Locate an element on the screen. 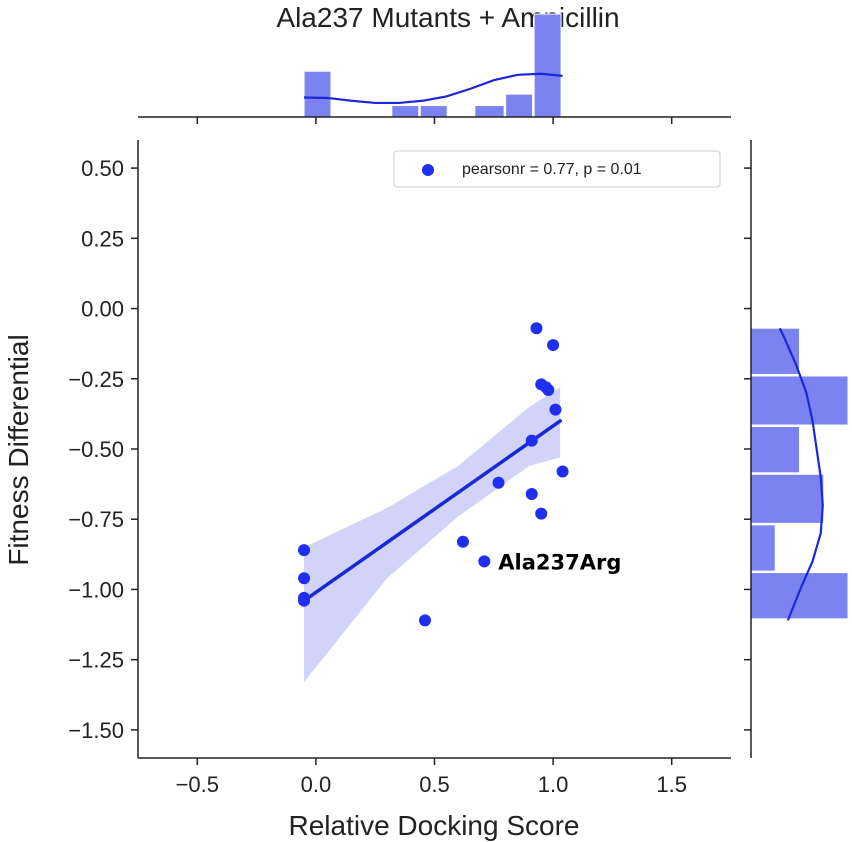 This screenshot has width=852, height=842. y-tick-label: −1.50 is located at coordinates (96, 730).